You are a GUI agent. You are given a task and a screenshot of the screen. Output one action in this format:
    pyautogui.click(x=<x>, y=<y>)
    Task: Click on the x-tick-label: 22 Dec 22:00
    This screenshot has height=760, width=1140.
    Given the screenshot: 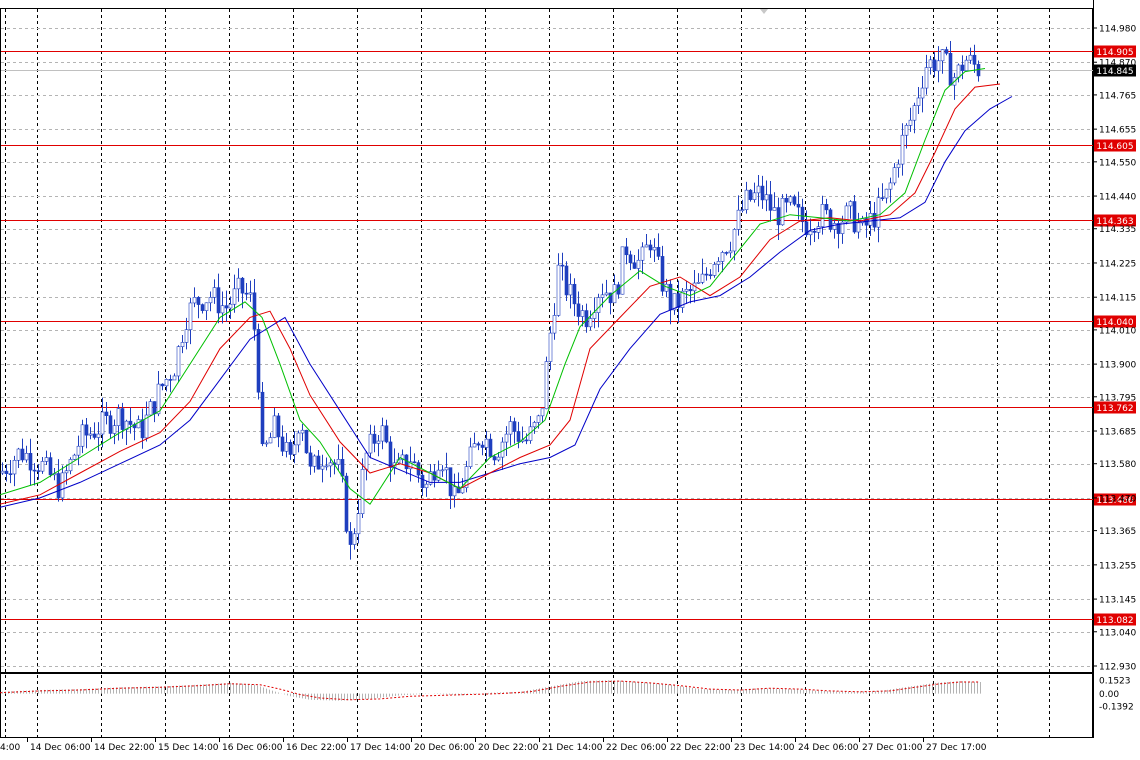 What is the action you would take?
    pyautogui.click(x=700, y=748)
    